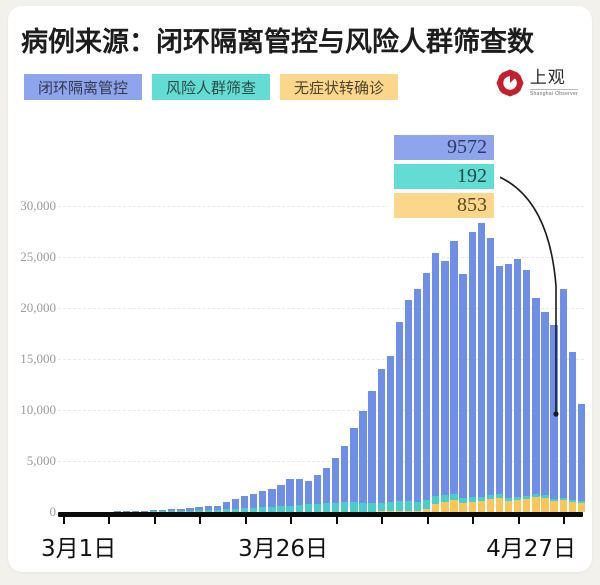  Describe the element at coordinates (38, 205) in the screenshot. I see `y-axis-label: 30,000` at that location.